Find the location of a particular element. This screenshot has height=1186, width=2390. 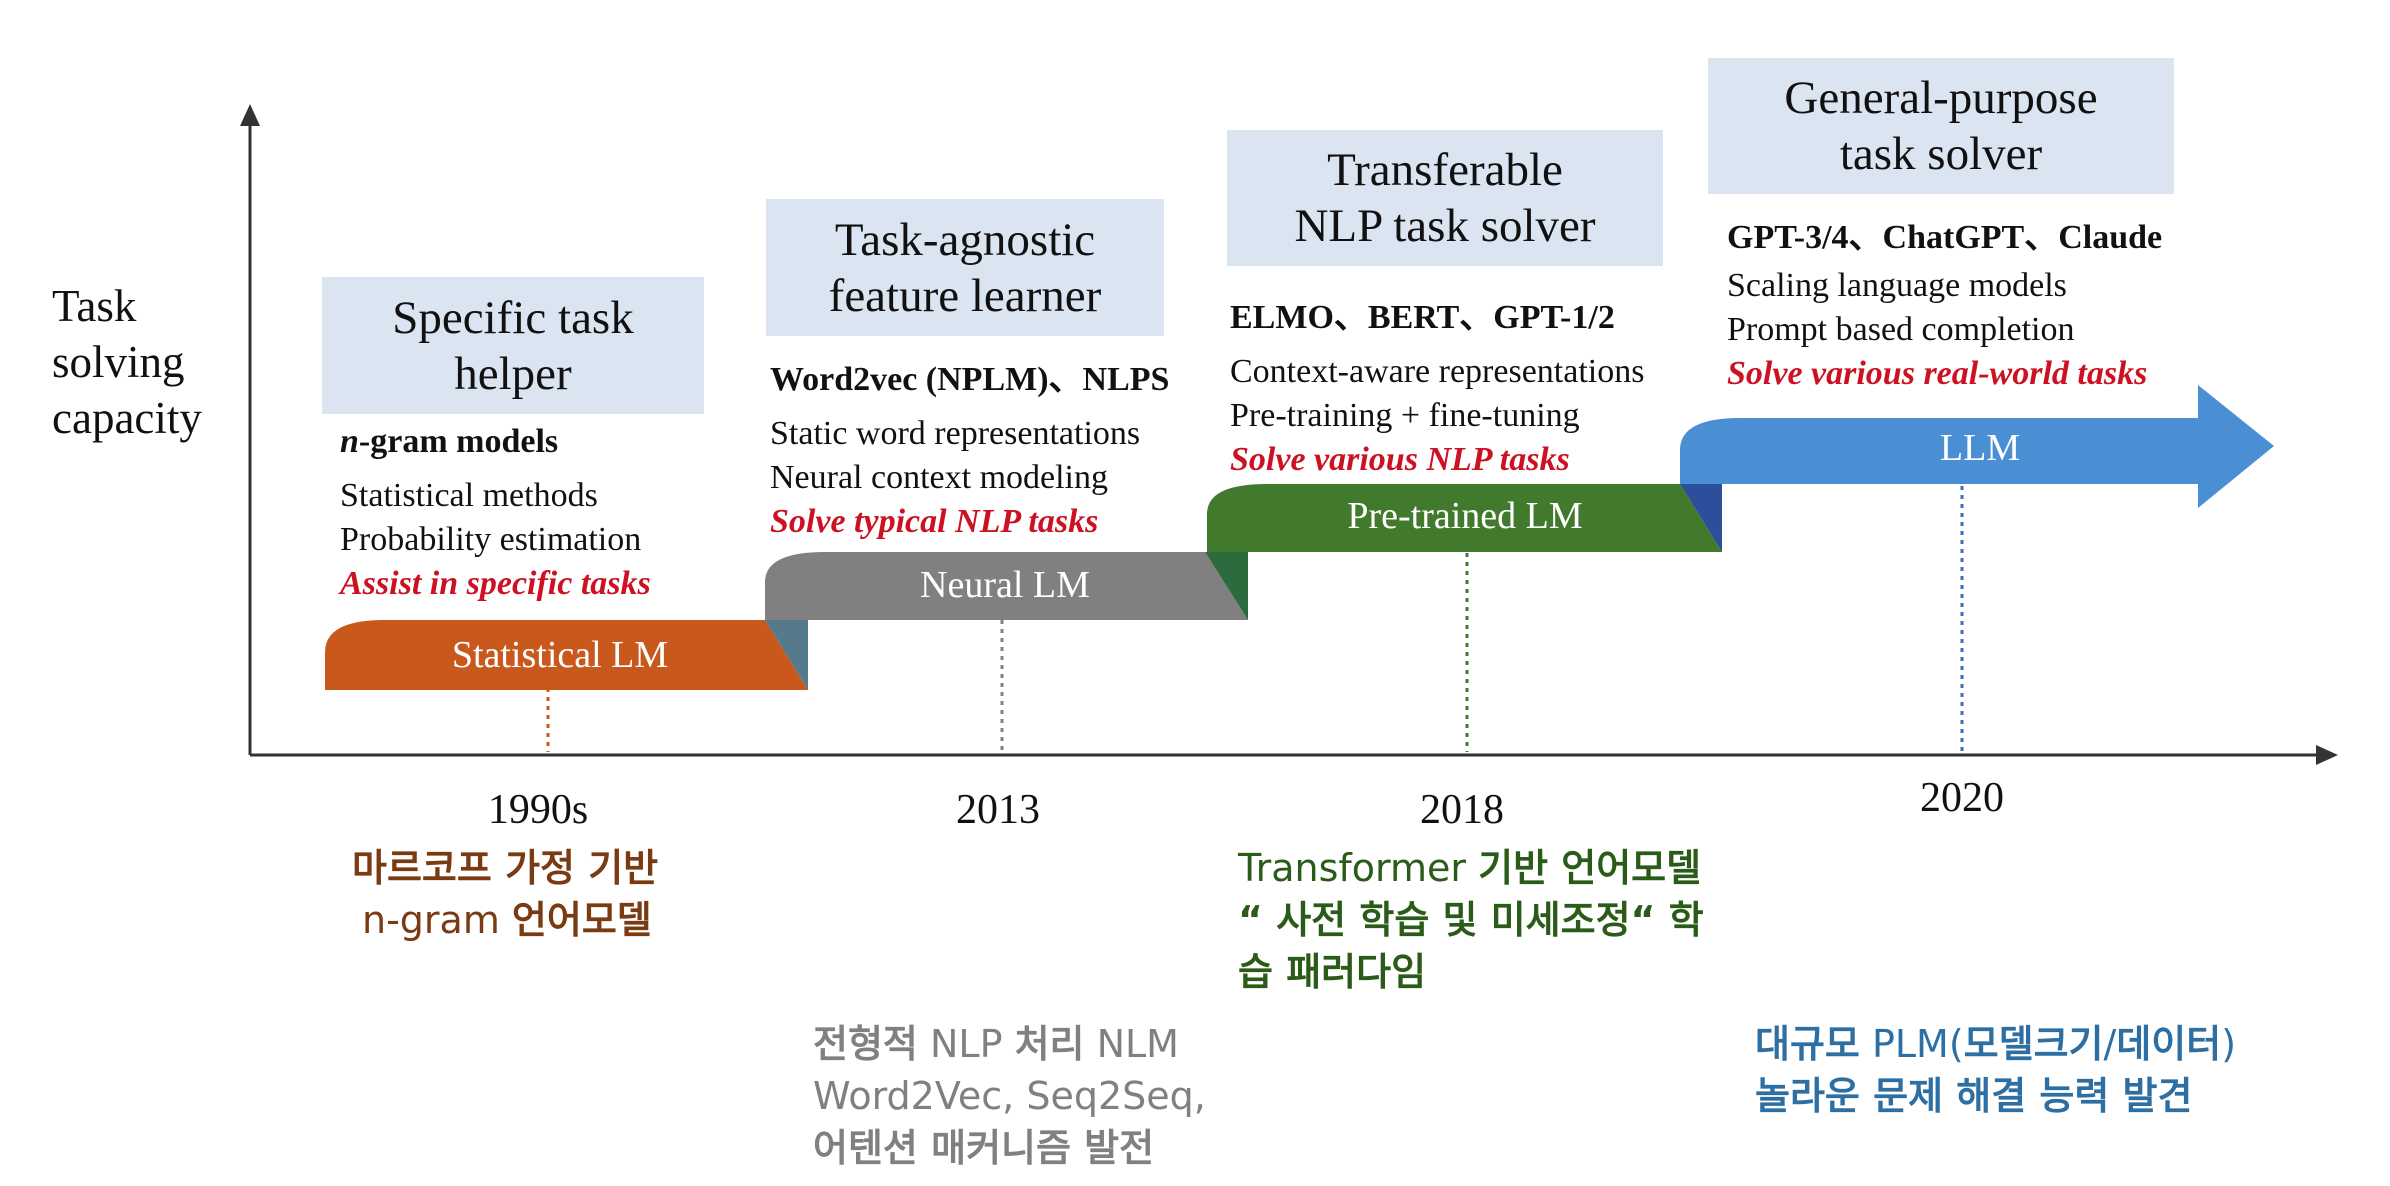

stage-desc-line: Prompt based completion is located at coordinates (1901, 329).